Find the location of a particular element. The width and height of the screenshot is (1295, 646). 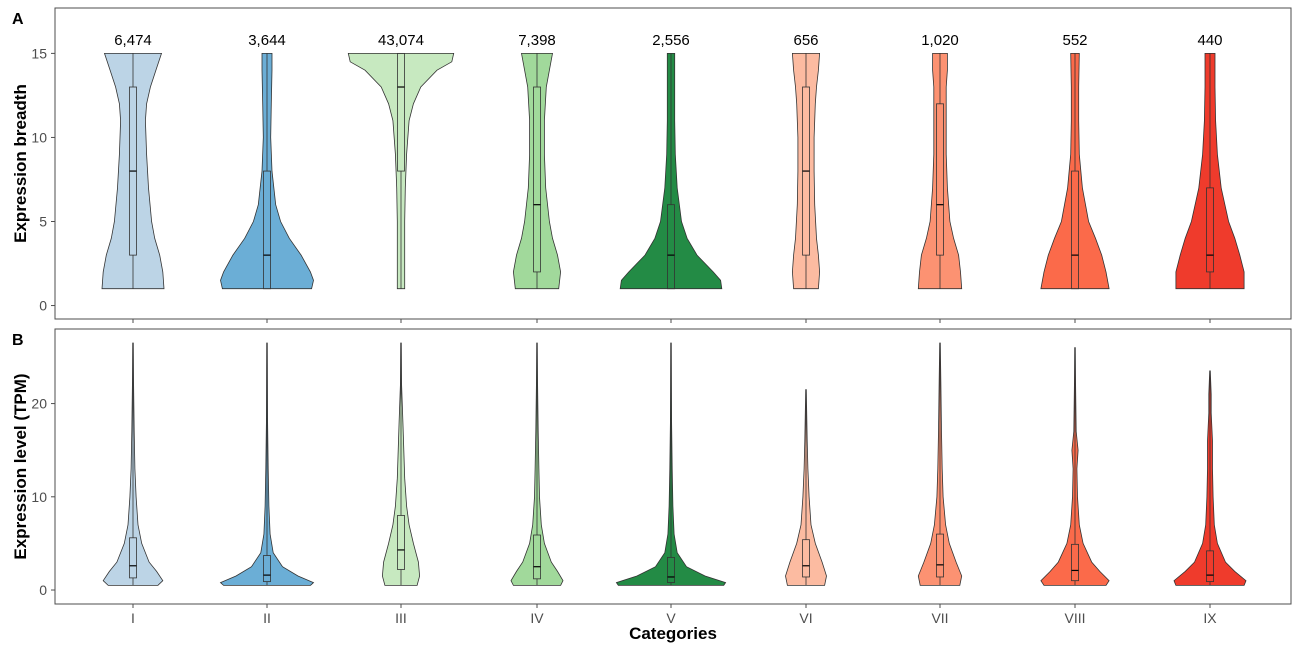

x-tick-label: V is located at coordinates (671, 618).